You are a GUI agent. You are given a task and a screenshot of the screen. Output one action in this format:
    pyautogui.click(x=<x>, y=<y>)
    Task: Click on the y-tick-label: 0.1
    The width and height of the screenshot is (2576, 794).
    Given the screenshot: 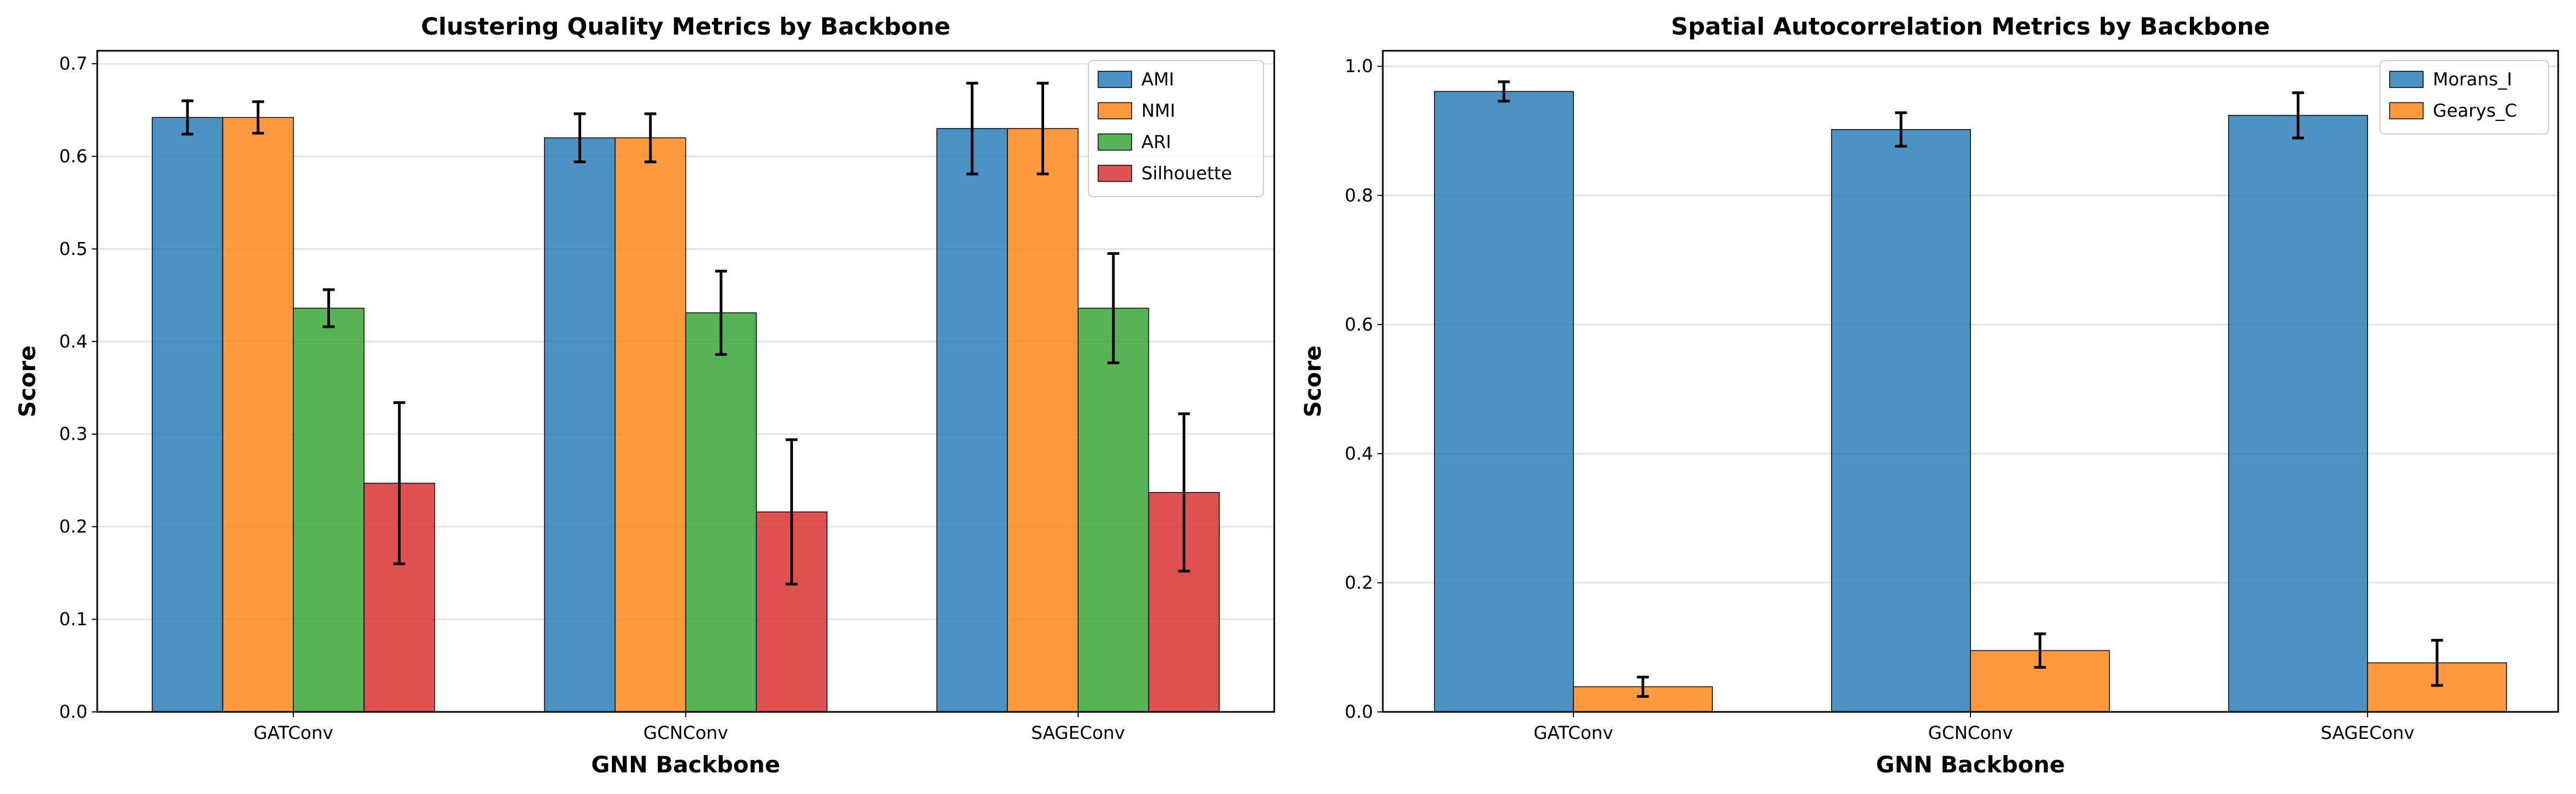 What is the action you would take?
    pyautogui.click(x=73, y=619)
    